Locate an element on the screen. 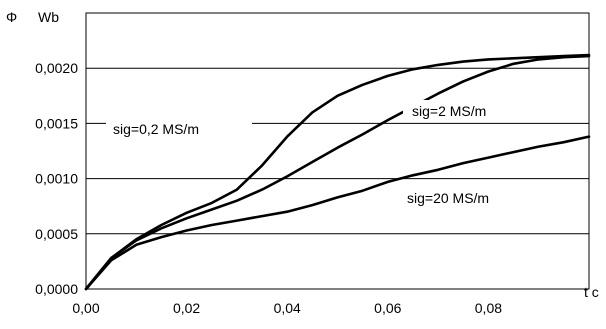 This screenshot has width=606, height=329. y-tick-label: 0,0005 is located at coordinates (56, 234).